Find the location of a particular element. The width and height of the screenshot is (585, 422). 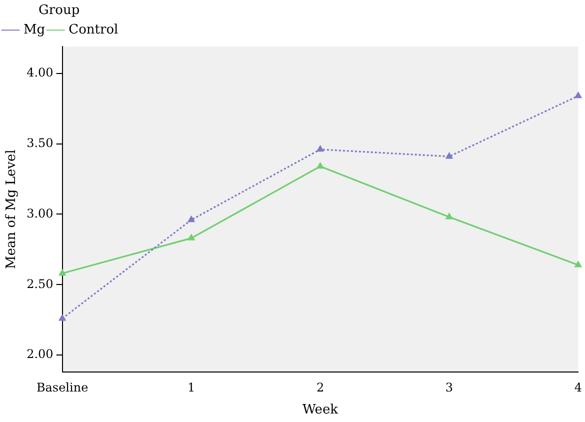

y-tick-label: 2.50 is located at coordinates (40, 283).